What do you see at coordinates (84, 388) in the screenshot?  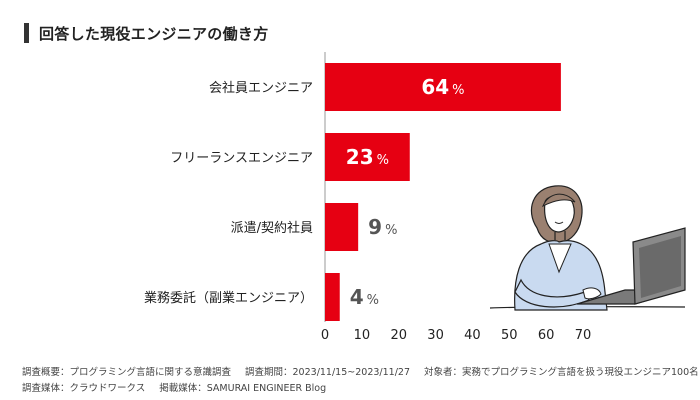 I see `footer-survey-media: 調査媒体：クラウドワークス` at bounding box center [84, 388].